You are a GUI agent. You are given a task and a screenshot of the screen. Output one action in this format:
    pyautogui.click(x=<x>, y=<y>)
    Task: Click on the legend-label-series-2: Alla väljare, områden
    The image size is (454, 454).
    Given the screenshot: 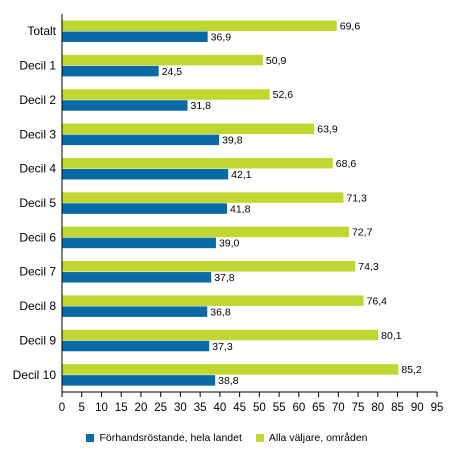 What is the action you would take?
    pyautogui.click(x=318, y=438)
    